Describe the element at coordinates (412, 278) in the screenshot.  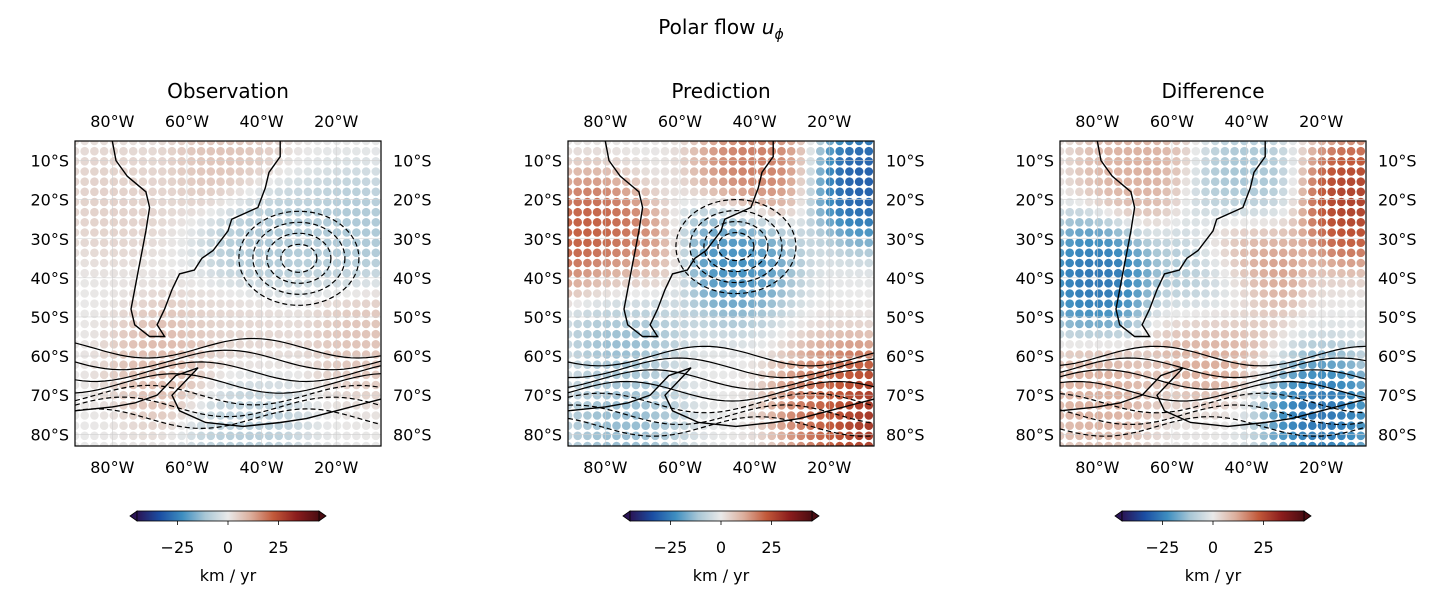
I see `lat-tick-label-right: 40°S` at that location.